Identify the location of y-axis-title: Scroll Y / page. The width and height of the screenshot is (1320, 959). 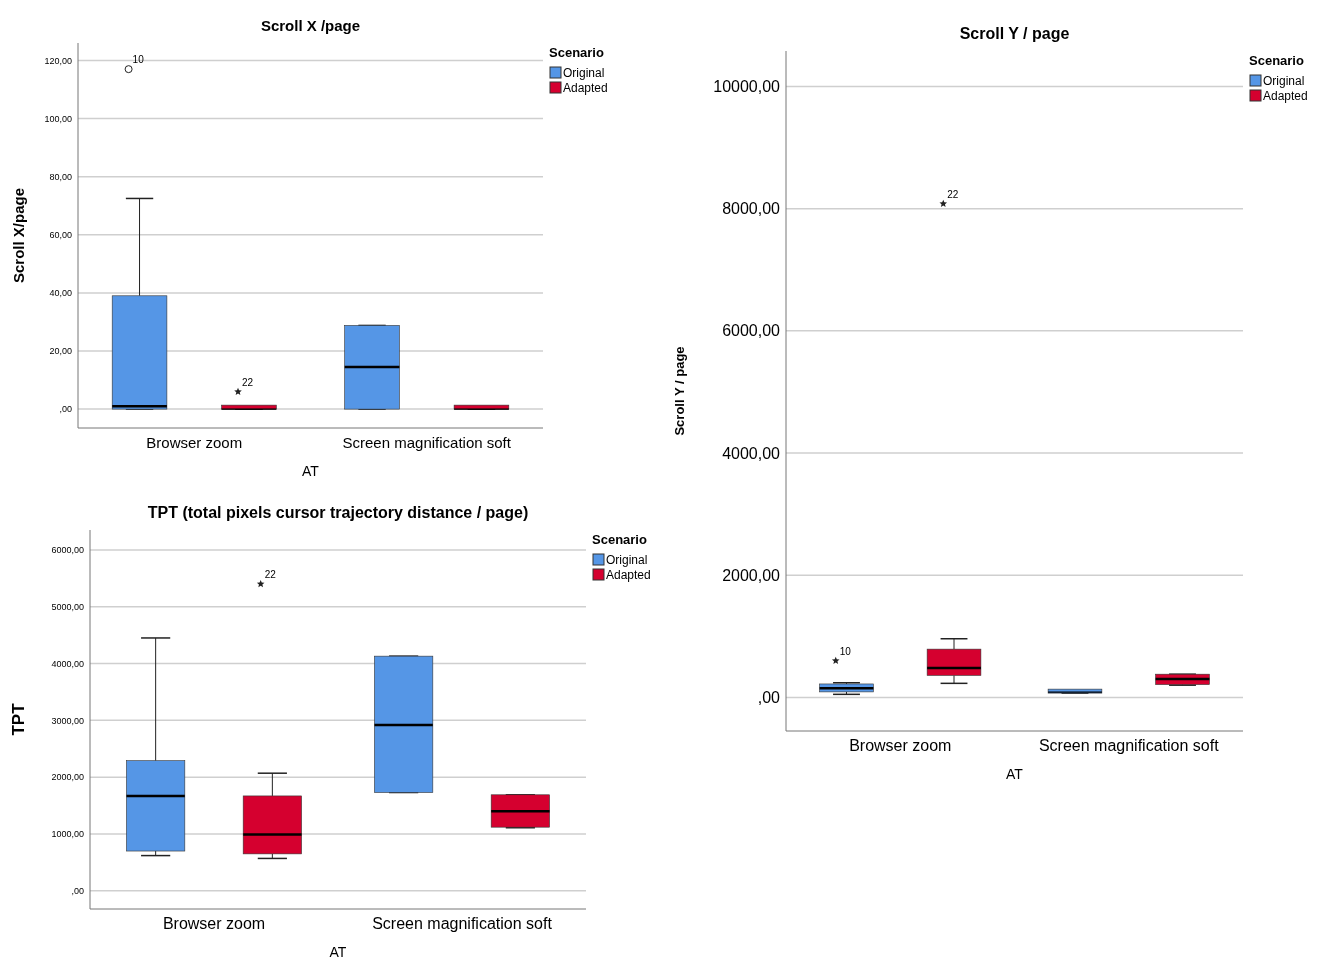
(679, 391).